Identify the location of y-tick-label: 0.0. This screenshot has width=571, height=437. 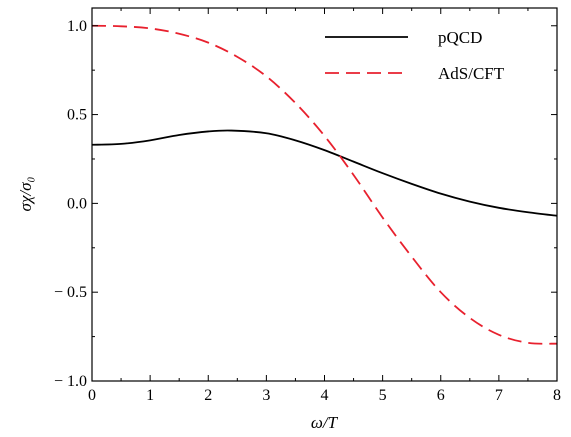
(77, 203).